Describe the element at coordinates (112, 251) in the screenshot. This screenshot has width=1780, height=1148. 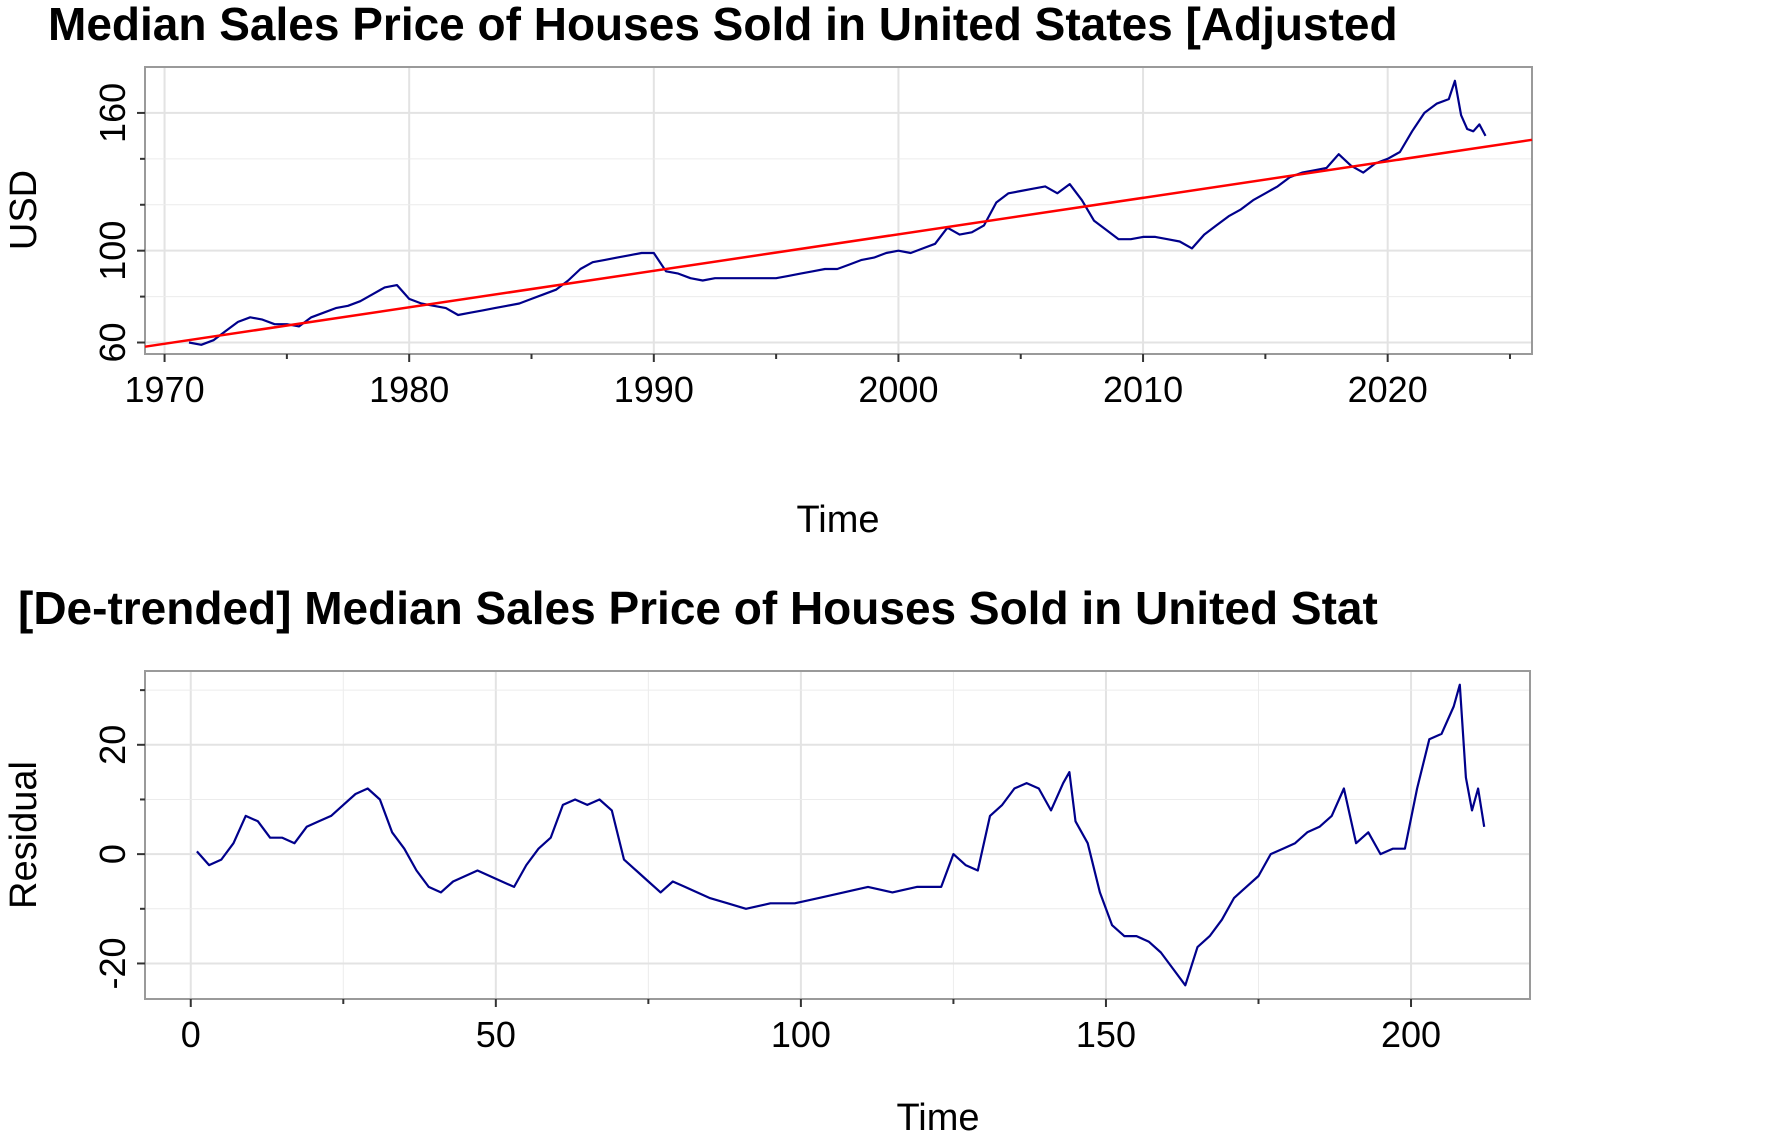
I see `y-tick-label: 100` at that location.